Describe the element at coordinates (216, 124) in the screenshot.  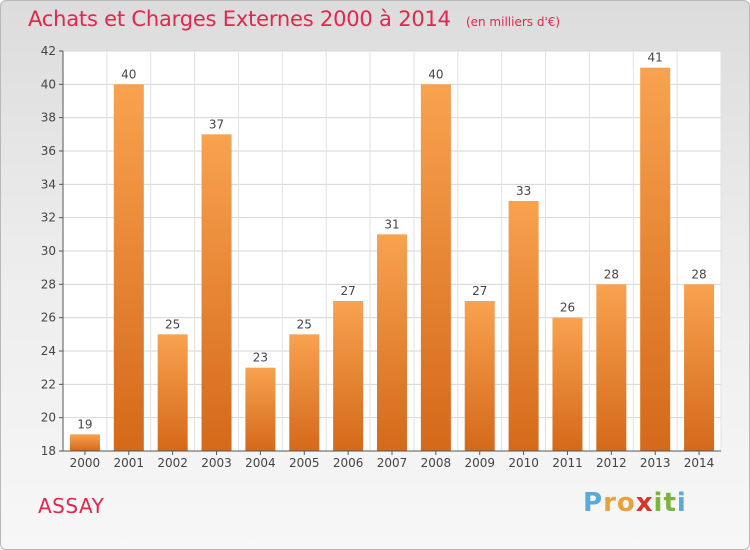
I see `value-label: 37` at that location.